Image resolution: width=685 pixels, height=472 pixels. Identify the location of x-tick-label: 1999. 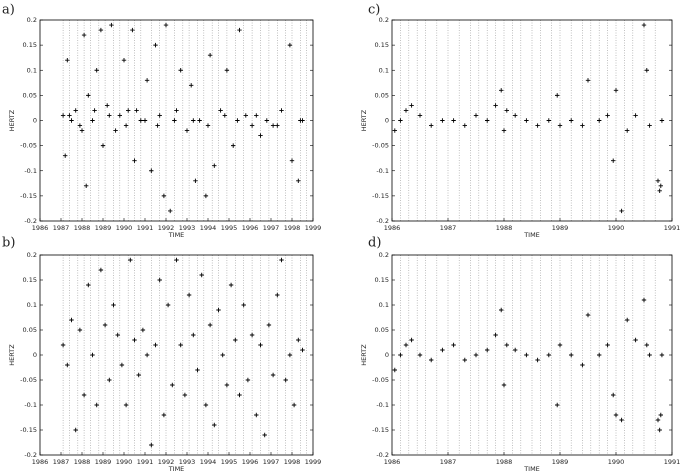
(313, 462).